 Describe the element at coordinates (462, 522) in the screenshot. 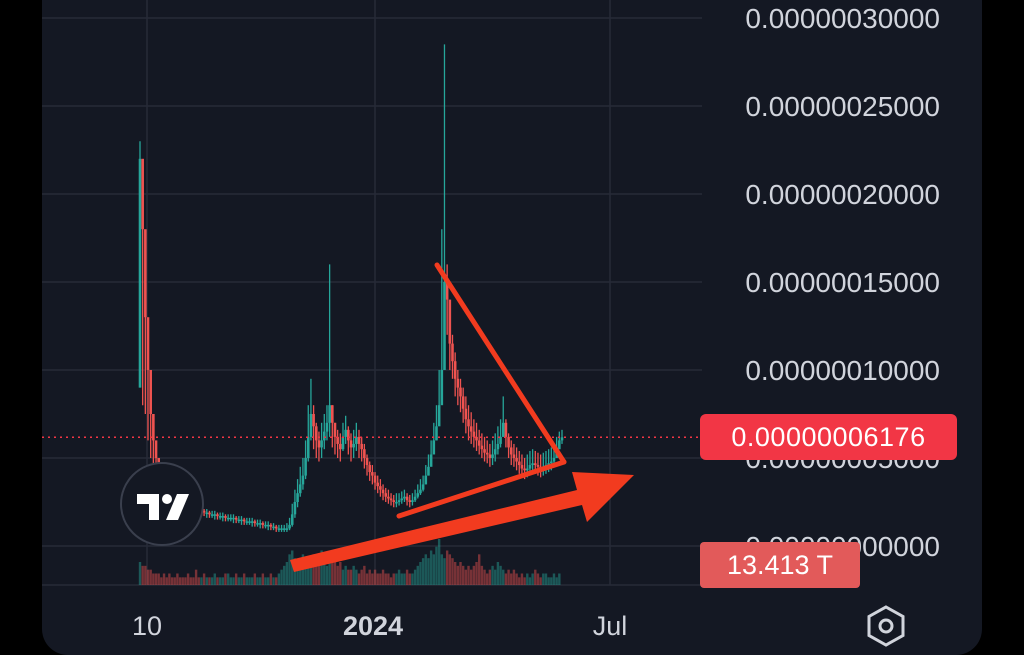

I see `breakout-arrow` at that location.